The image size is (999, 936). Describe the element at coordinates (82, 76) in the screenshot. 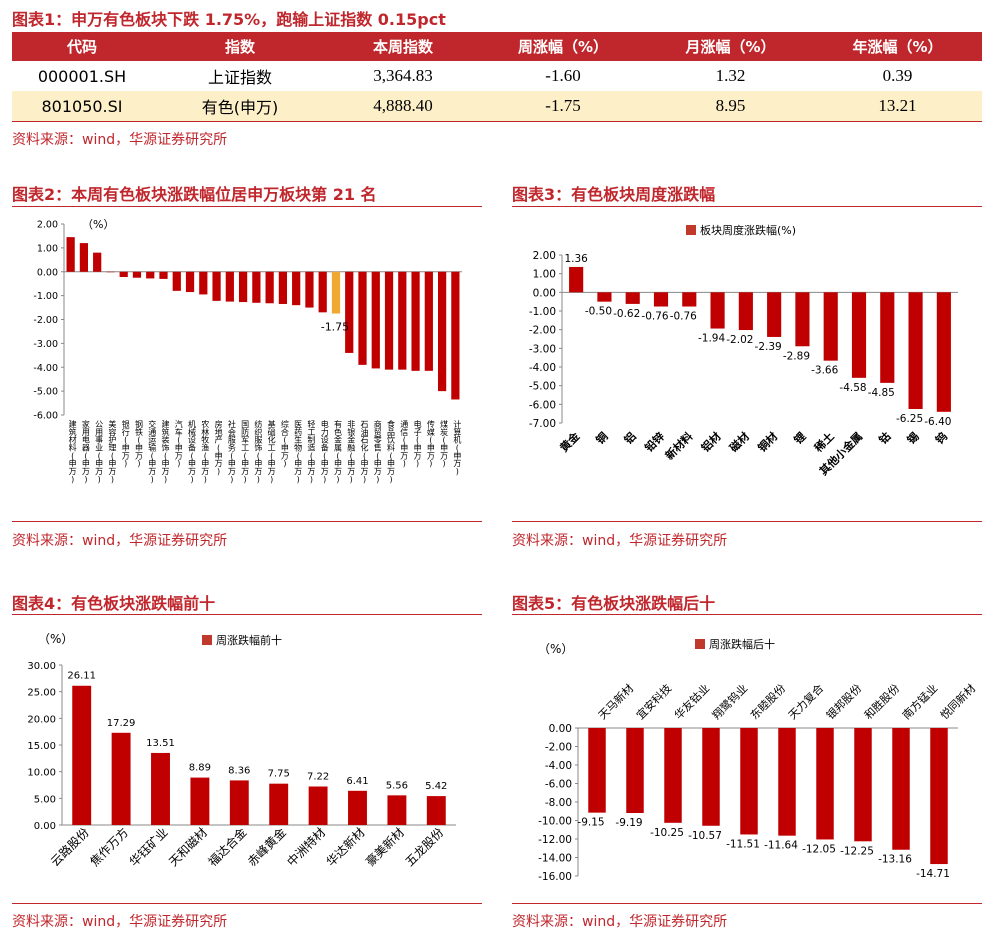

I see `cell: 000001.SH` at that location.